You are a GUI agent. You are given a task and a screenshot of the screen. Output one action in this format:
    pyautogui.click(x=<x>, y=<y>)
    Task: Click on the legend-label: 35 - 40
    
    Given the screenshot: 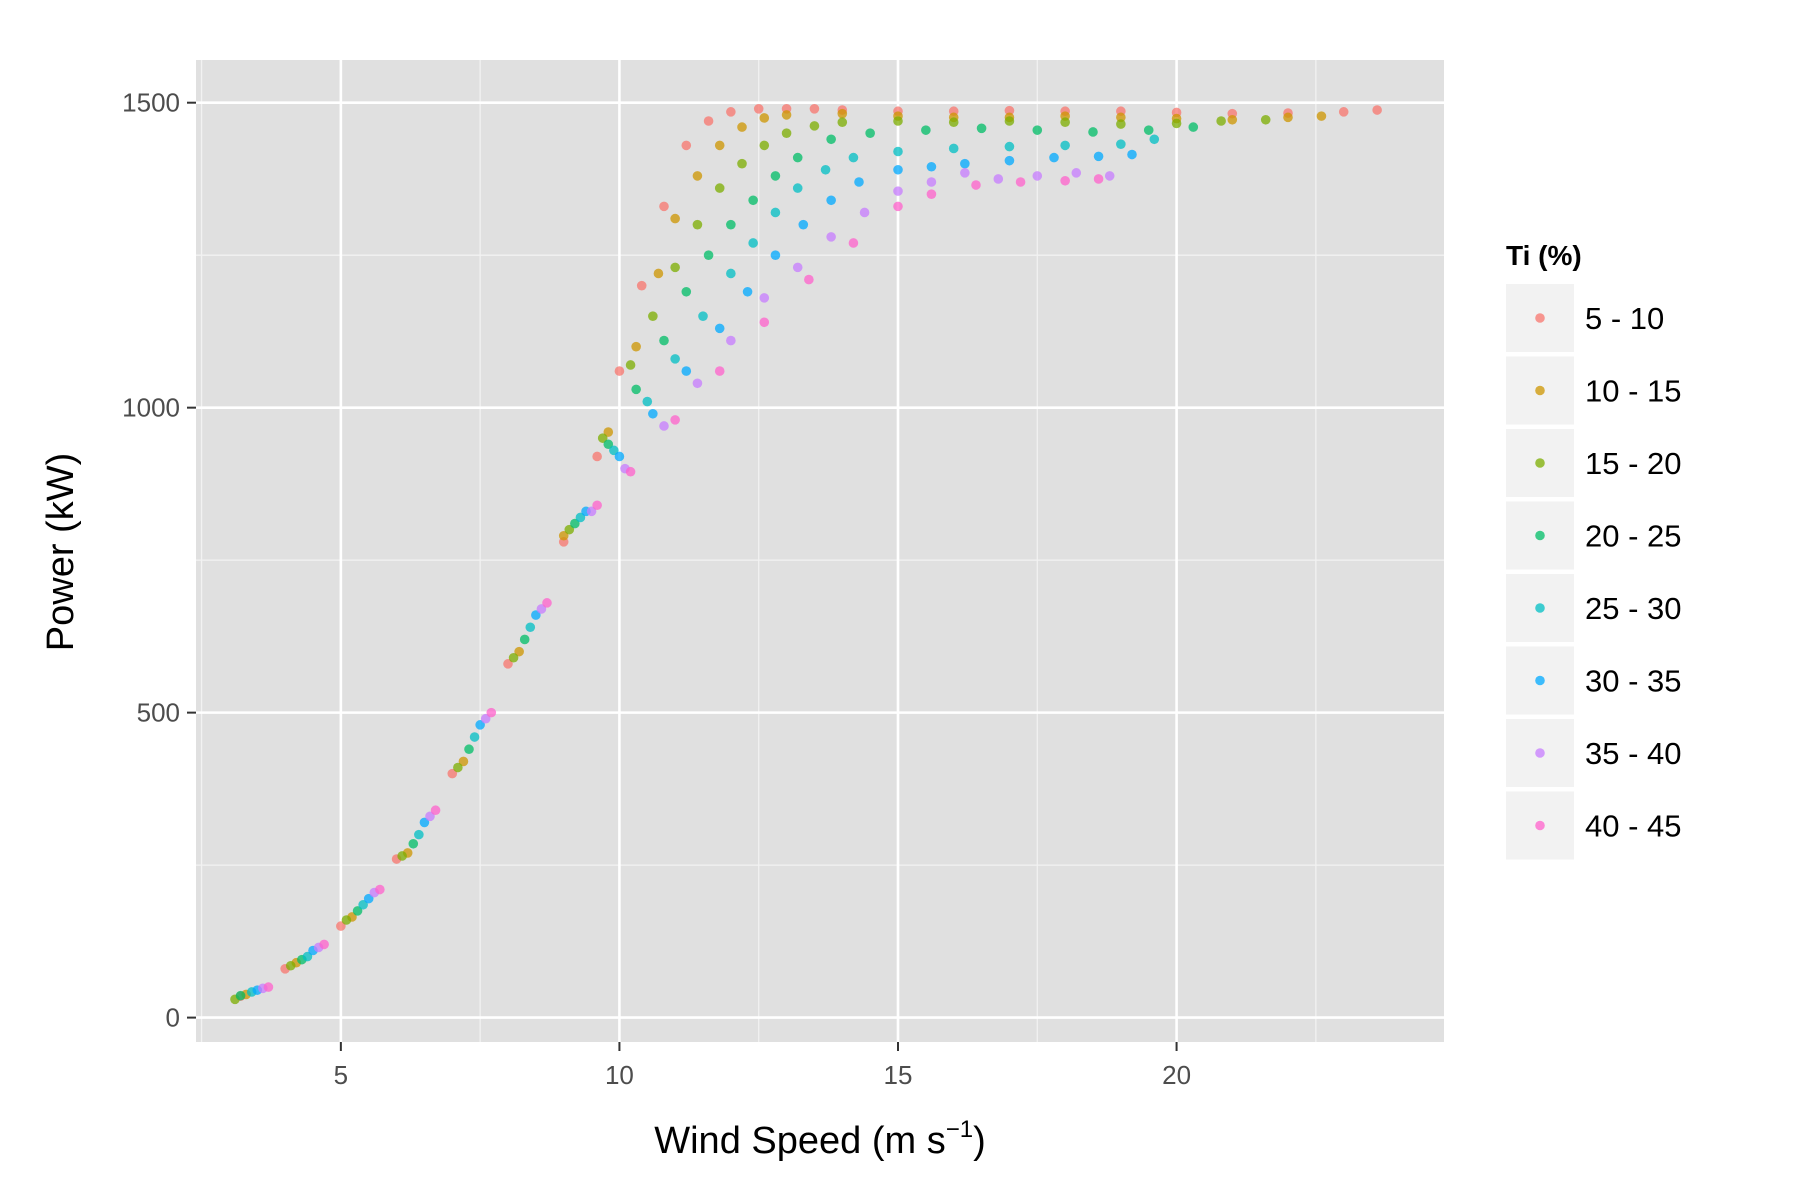 What is the action you would take?
    pyautogui.click(x=1633, y=753)
    